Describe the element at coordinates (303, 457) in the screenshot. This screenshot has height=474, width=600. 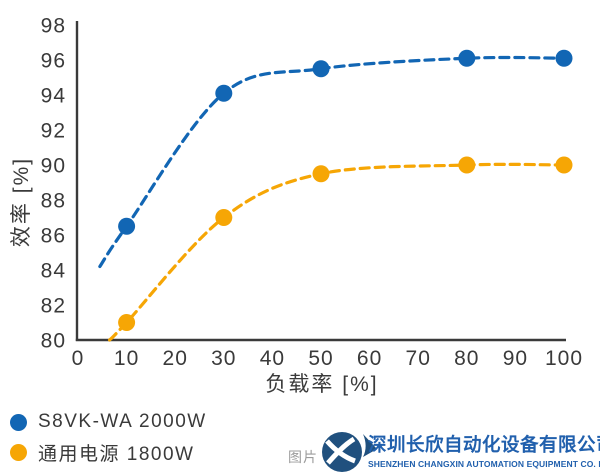
I see `watermark-label: 图片` at that location.